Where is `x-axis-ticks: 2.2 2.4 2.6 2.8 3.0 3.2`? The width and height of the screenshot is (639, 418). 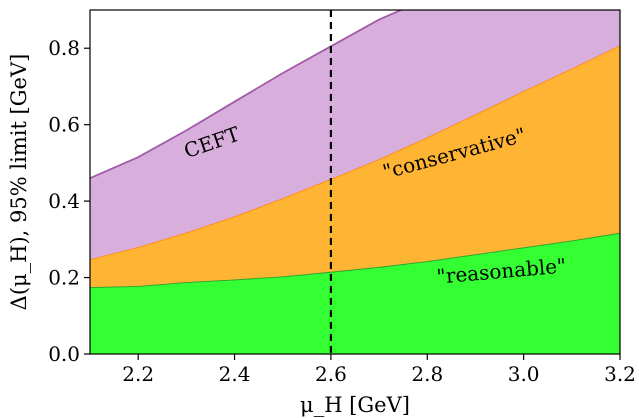
x-axis-ticks: 2.2 2.4 2.6 2.8 3.0 3.2 is located at coordinates (379, 370).